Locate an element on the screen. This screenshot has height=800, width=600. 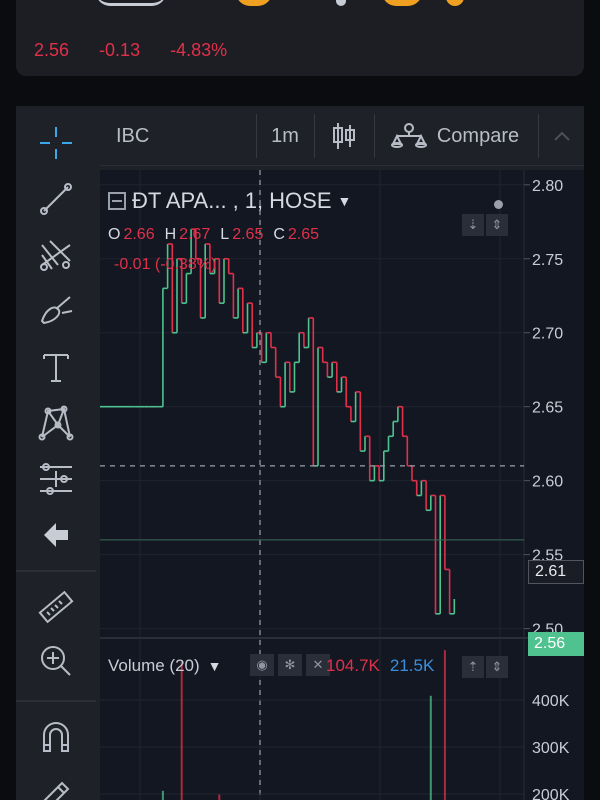
measure-lines-tool is located at coordinates (56, 479).